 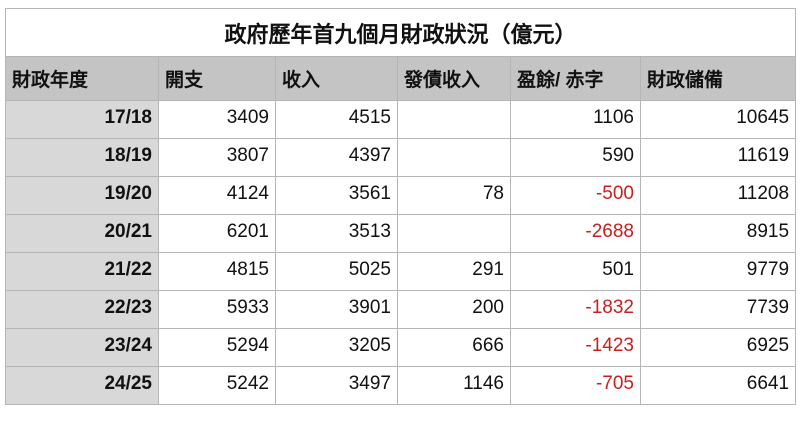 What do you see at coordinates (575, 157) in the screenshot?
I see `value-cell: 590` at bounding box center [575, 157].